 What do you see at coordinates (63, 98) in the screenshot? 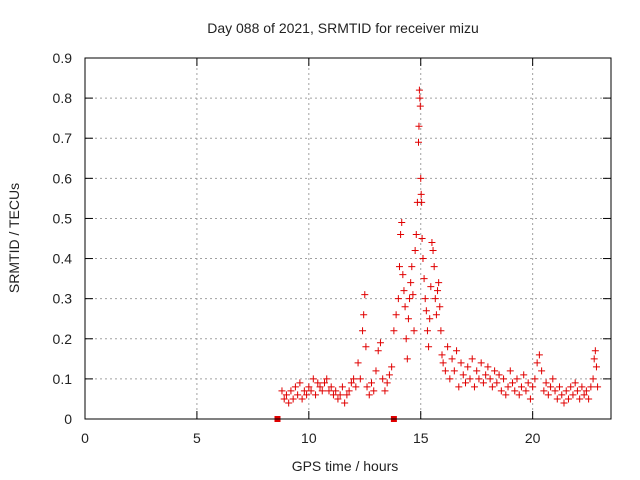
I see `y-tick-label: 0.8` at bounding box center [63, 98].